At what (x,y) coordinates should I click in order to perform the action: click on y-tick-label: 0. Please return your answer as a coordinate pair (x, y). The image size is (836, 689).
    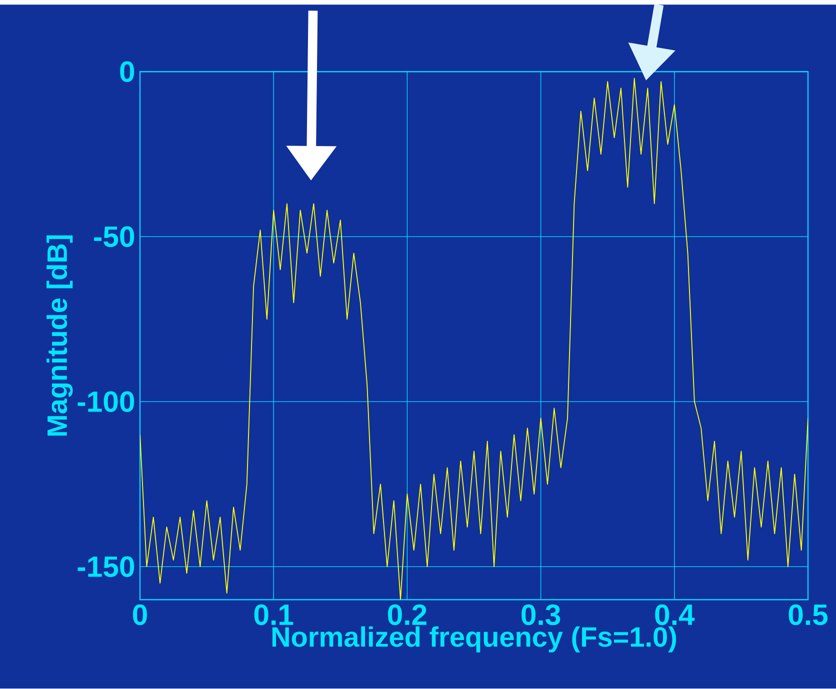
    Looking at the image, I should click on (127, 71).